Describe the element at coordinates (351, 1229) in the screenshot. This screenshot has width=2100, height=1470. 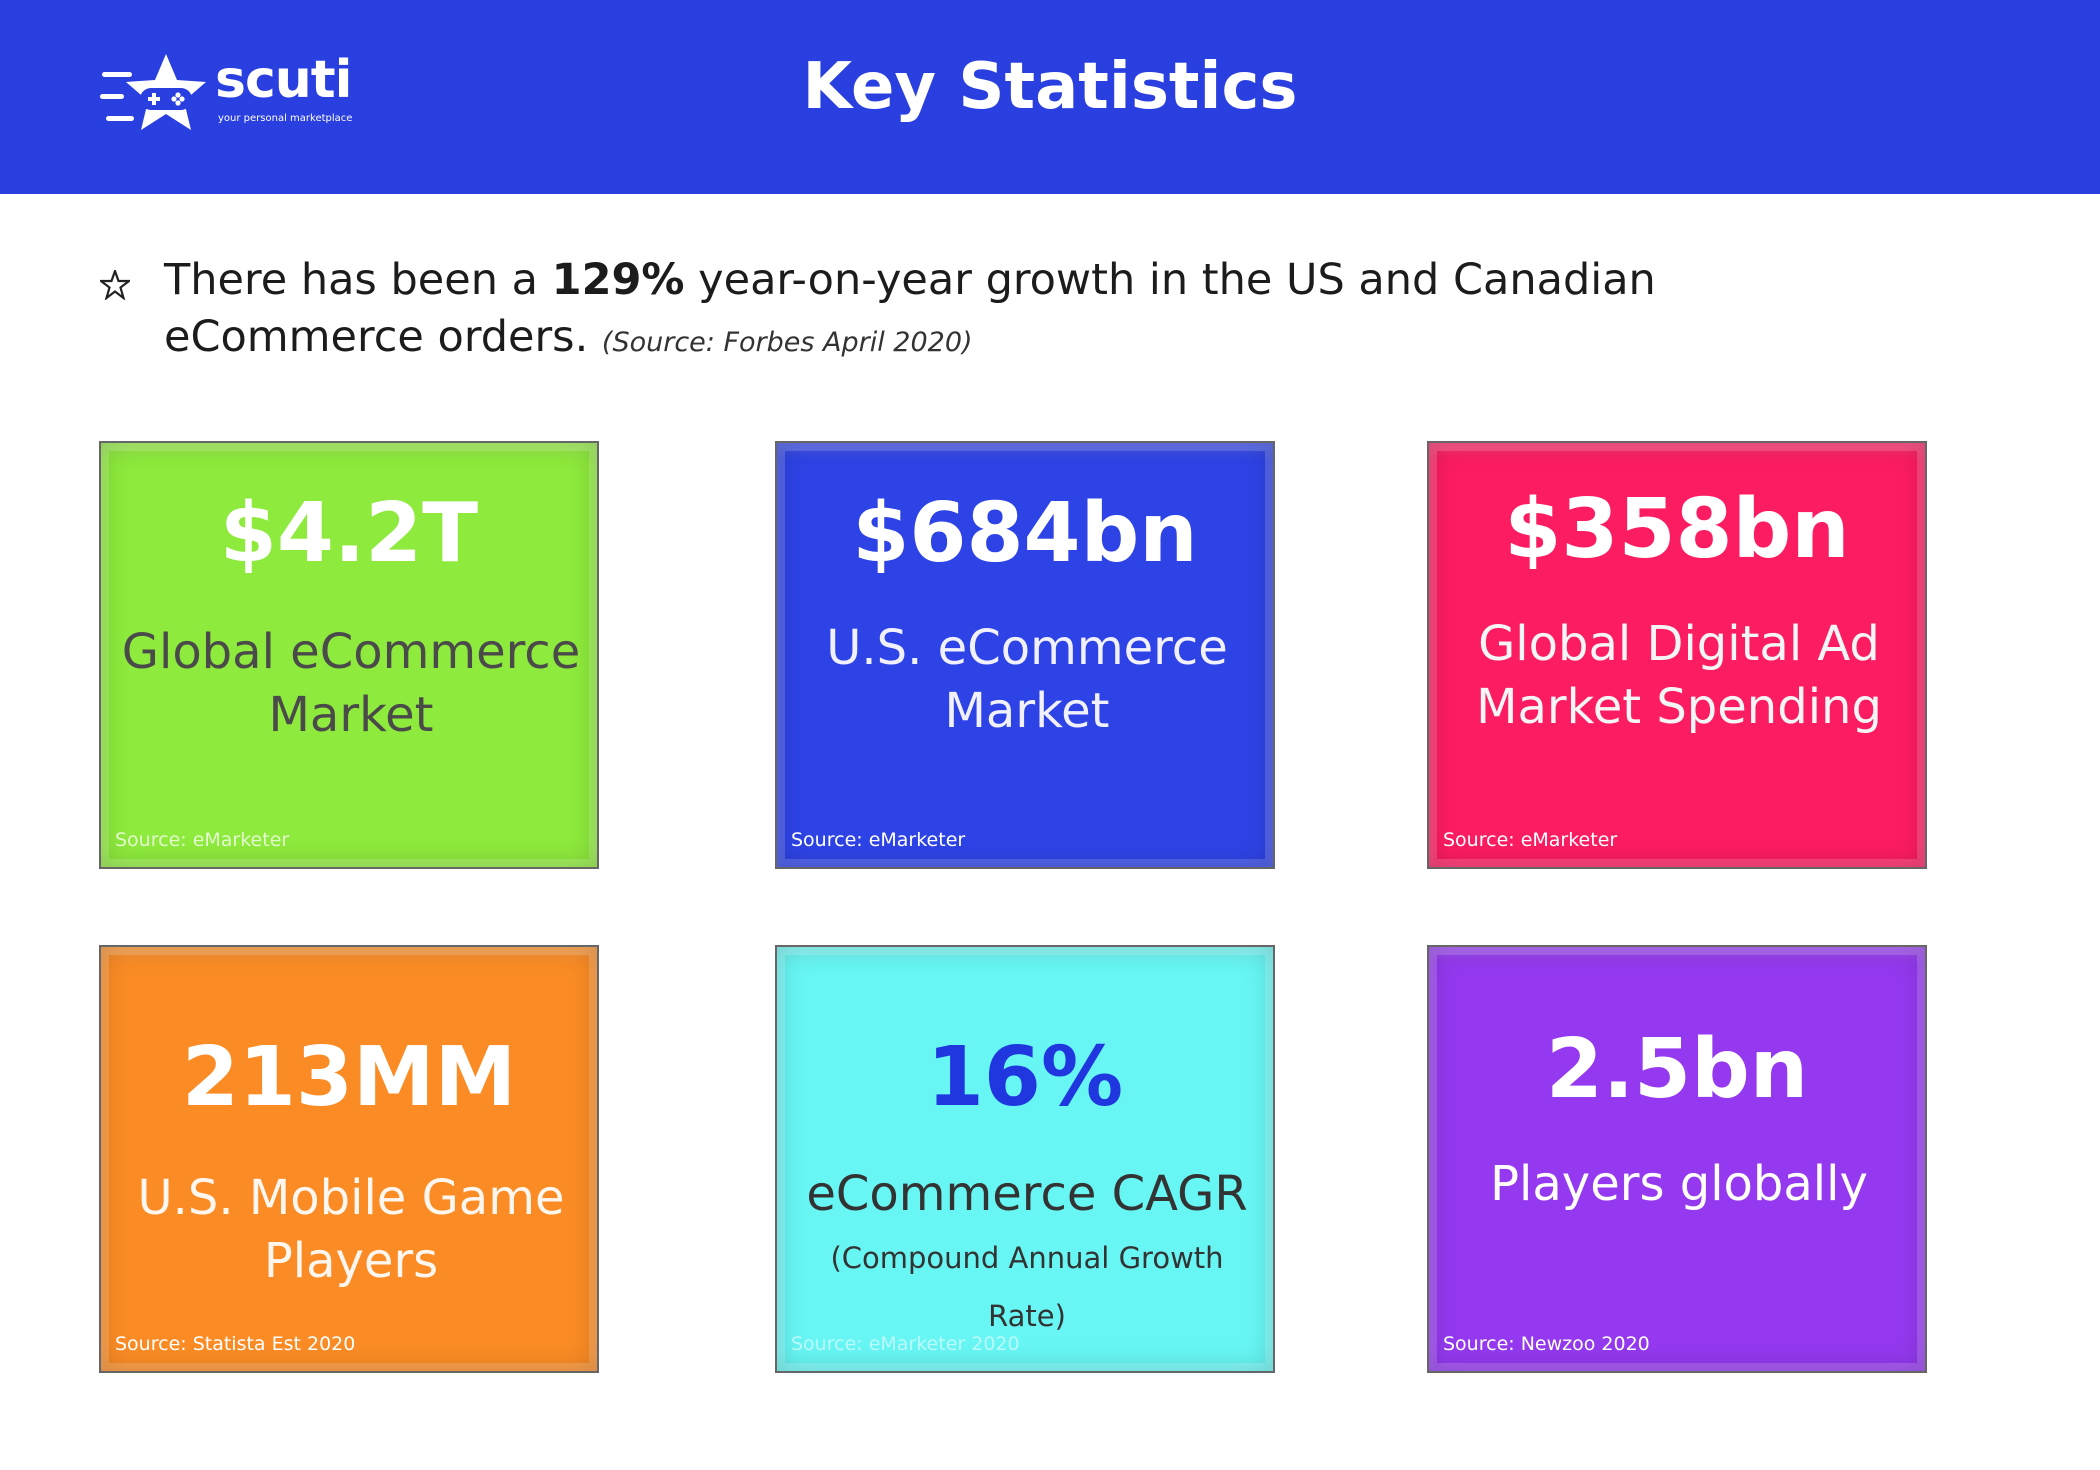
I see `stat-label: U.S. Mobile Game Players` at that location.